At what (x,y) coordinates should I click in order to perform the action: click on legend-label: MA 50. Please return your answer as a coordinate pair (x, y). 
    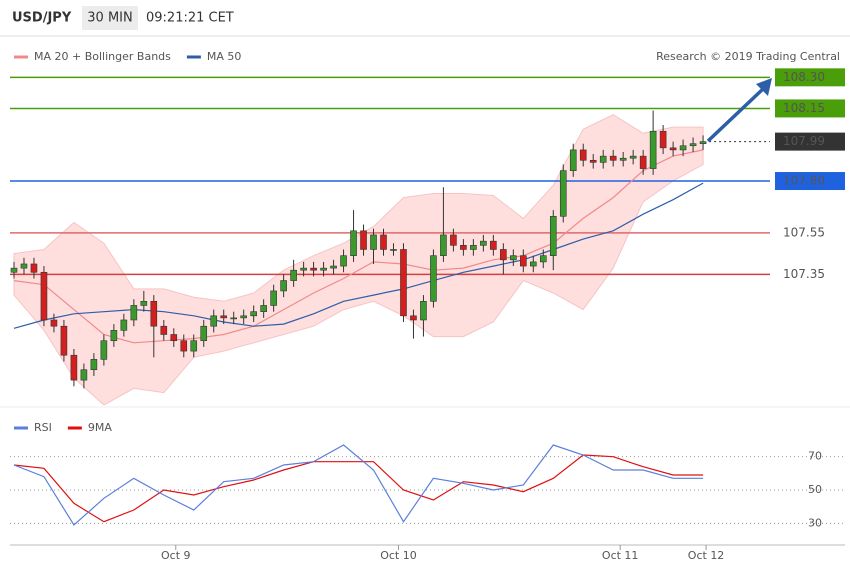
    Looking at the image, I should click on (224, 56).